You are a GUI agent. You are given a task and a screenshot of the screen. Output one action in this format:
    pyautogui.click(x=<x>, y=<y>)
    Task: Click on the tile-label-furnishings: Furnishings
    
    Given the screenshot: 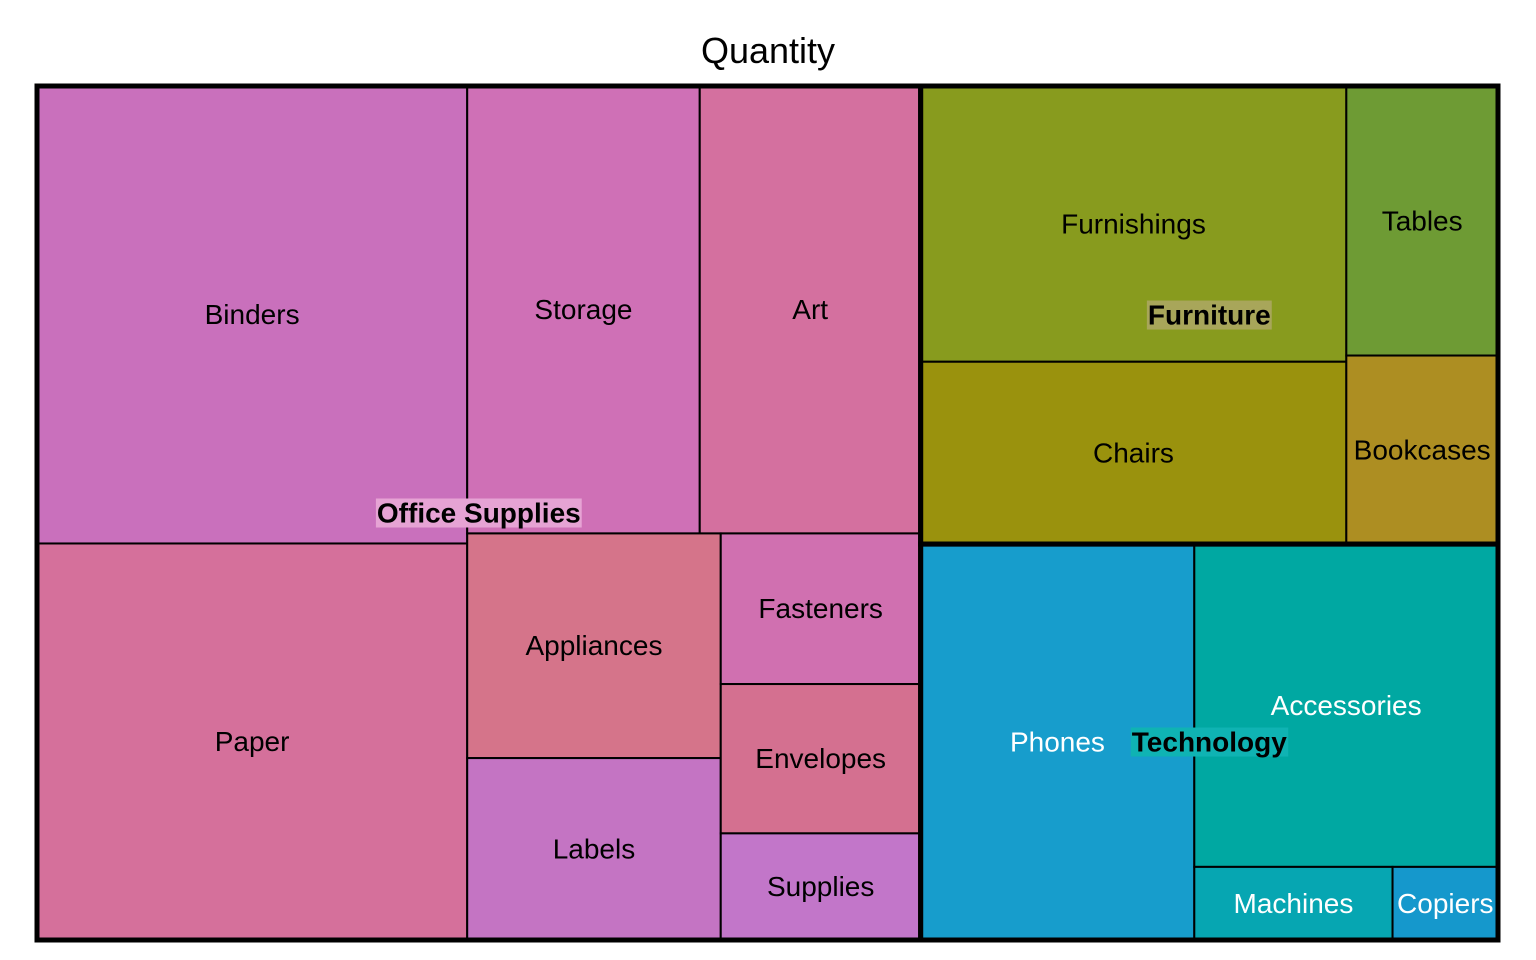 What is the action you would take?
    pyautogui.click(x=1133, y=223)
    